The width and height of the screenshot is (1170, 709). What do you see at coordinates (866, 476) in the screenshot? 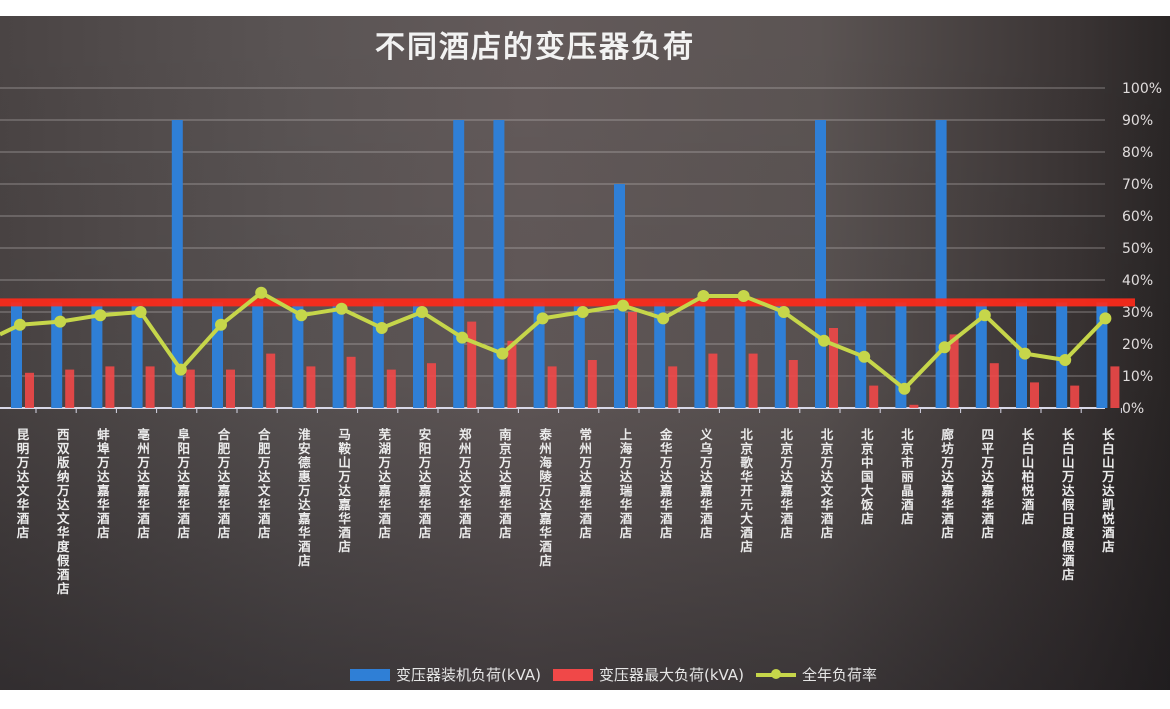
I see `x-category-label: 北京中国大饭店` at bounding box center [866, 476].